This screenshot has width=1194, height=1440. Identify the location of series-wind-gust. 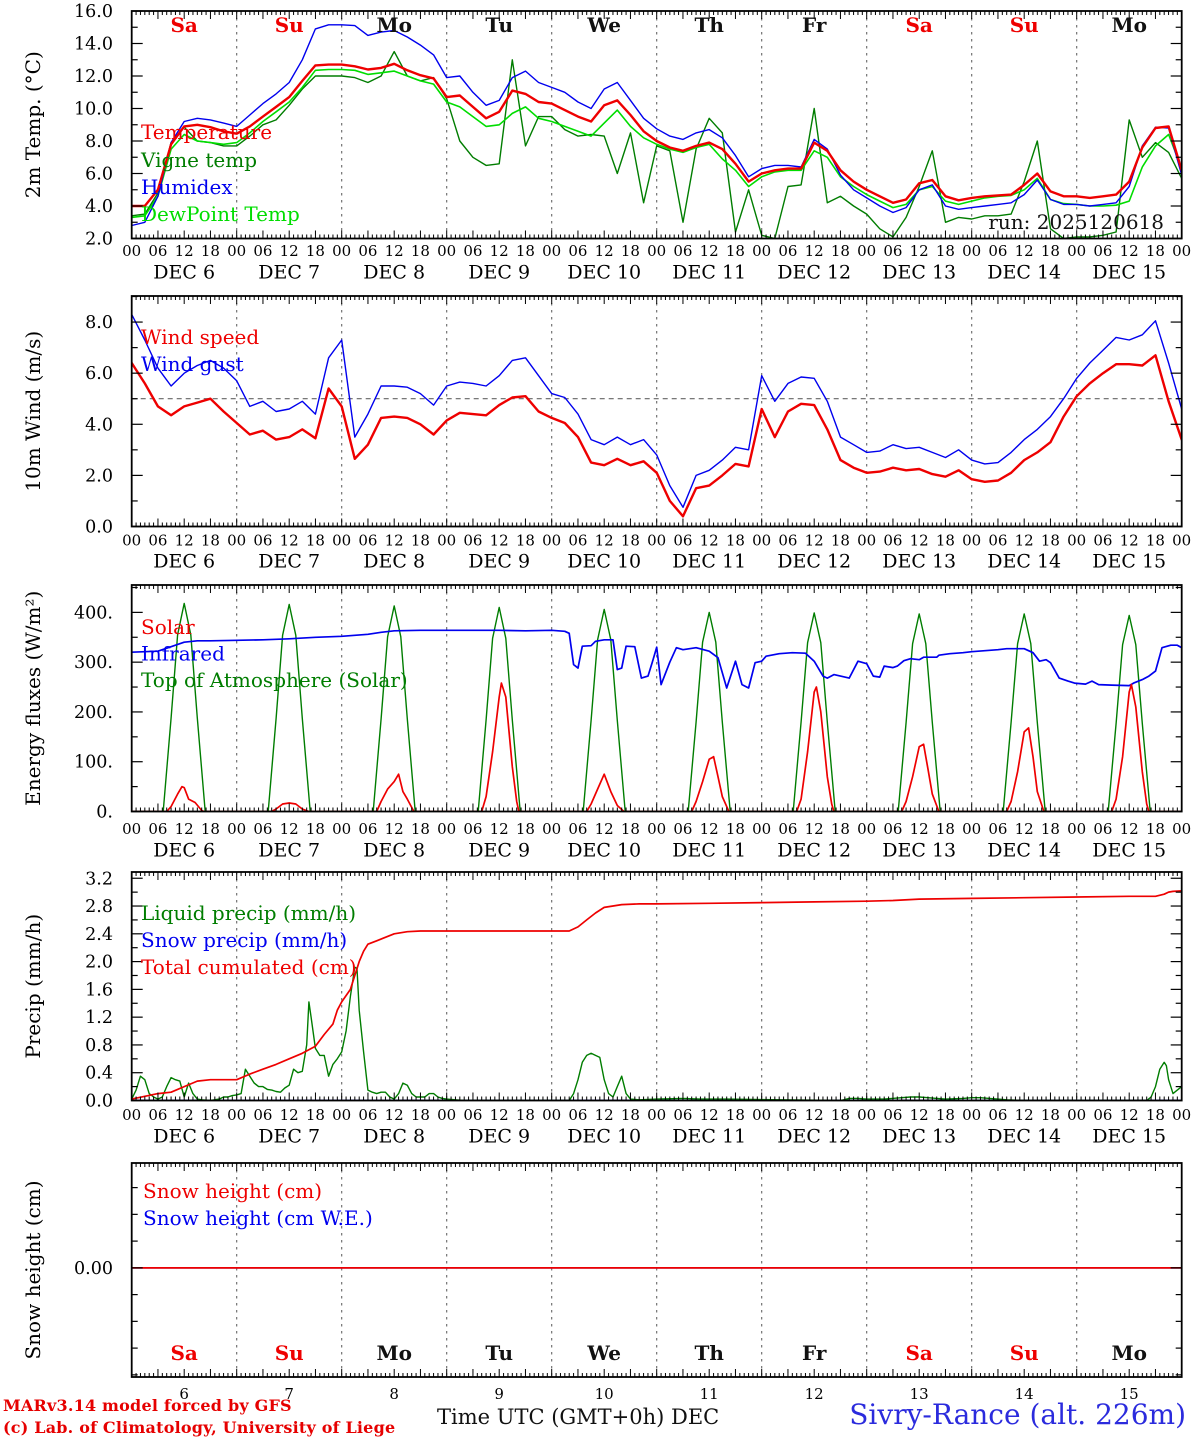
(656, 410).